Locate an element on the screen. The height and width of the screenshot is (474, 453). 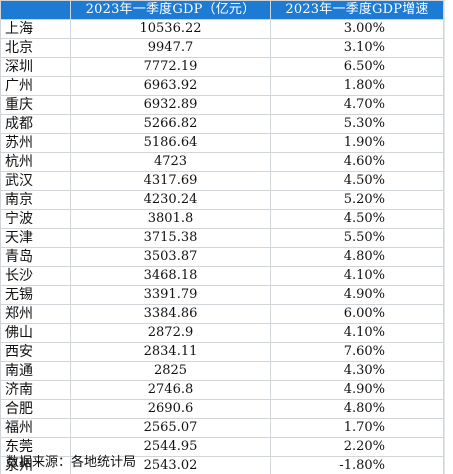
gdp-cell: 6963.92 is located at coordinates (170, 86).